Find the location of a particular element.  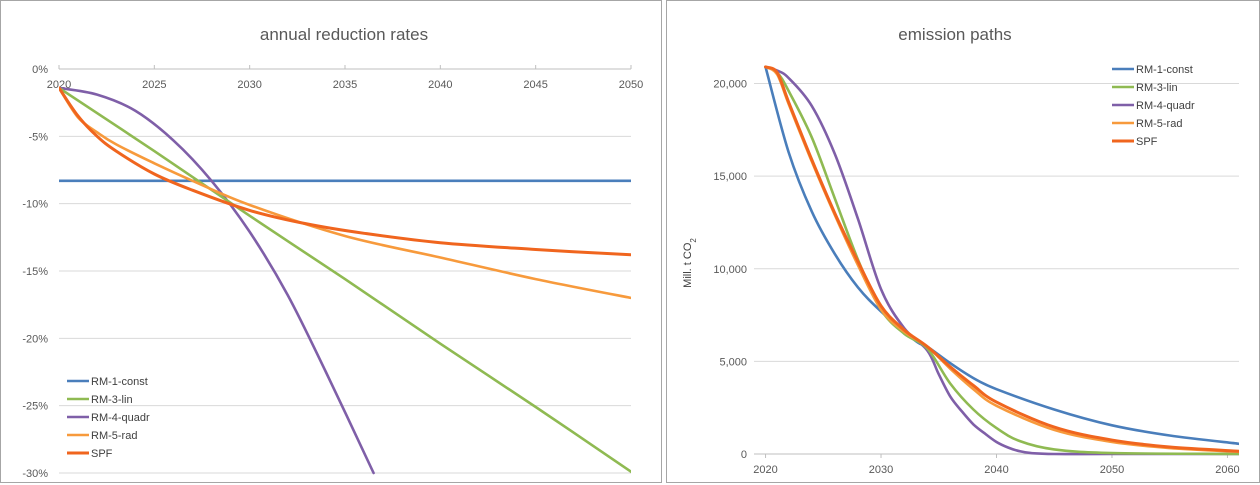

y-tick-label: 0 is located at coordinates (744, 455).